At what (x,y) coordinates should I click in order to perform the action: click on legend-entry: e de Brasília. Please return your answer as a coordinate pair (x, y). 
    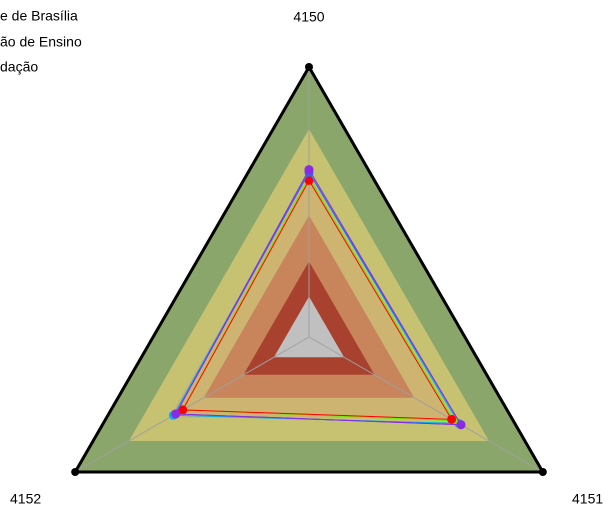
    Looking at the image, I should click on (39, 16).